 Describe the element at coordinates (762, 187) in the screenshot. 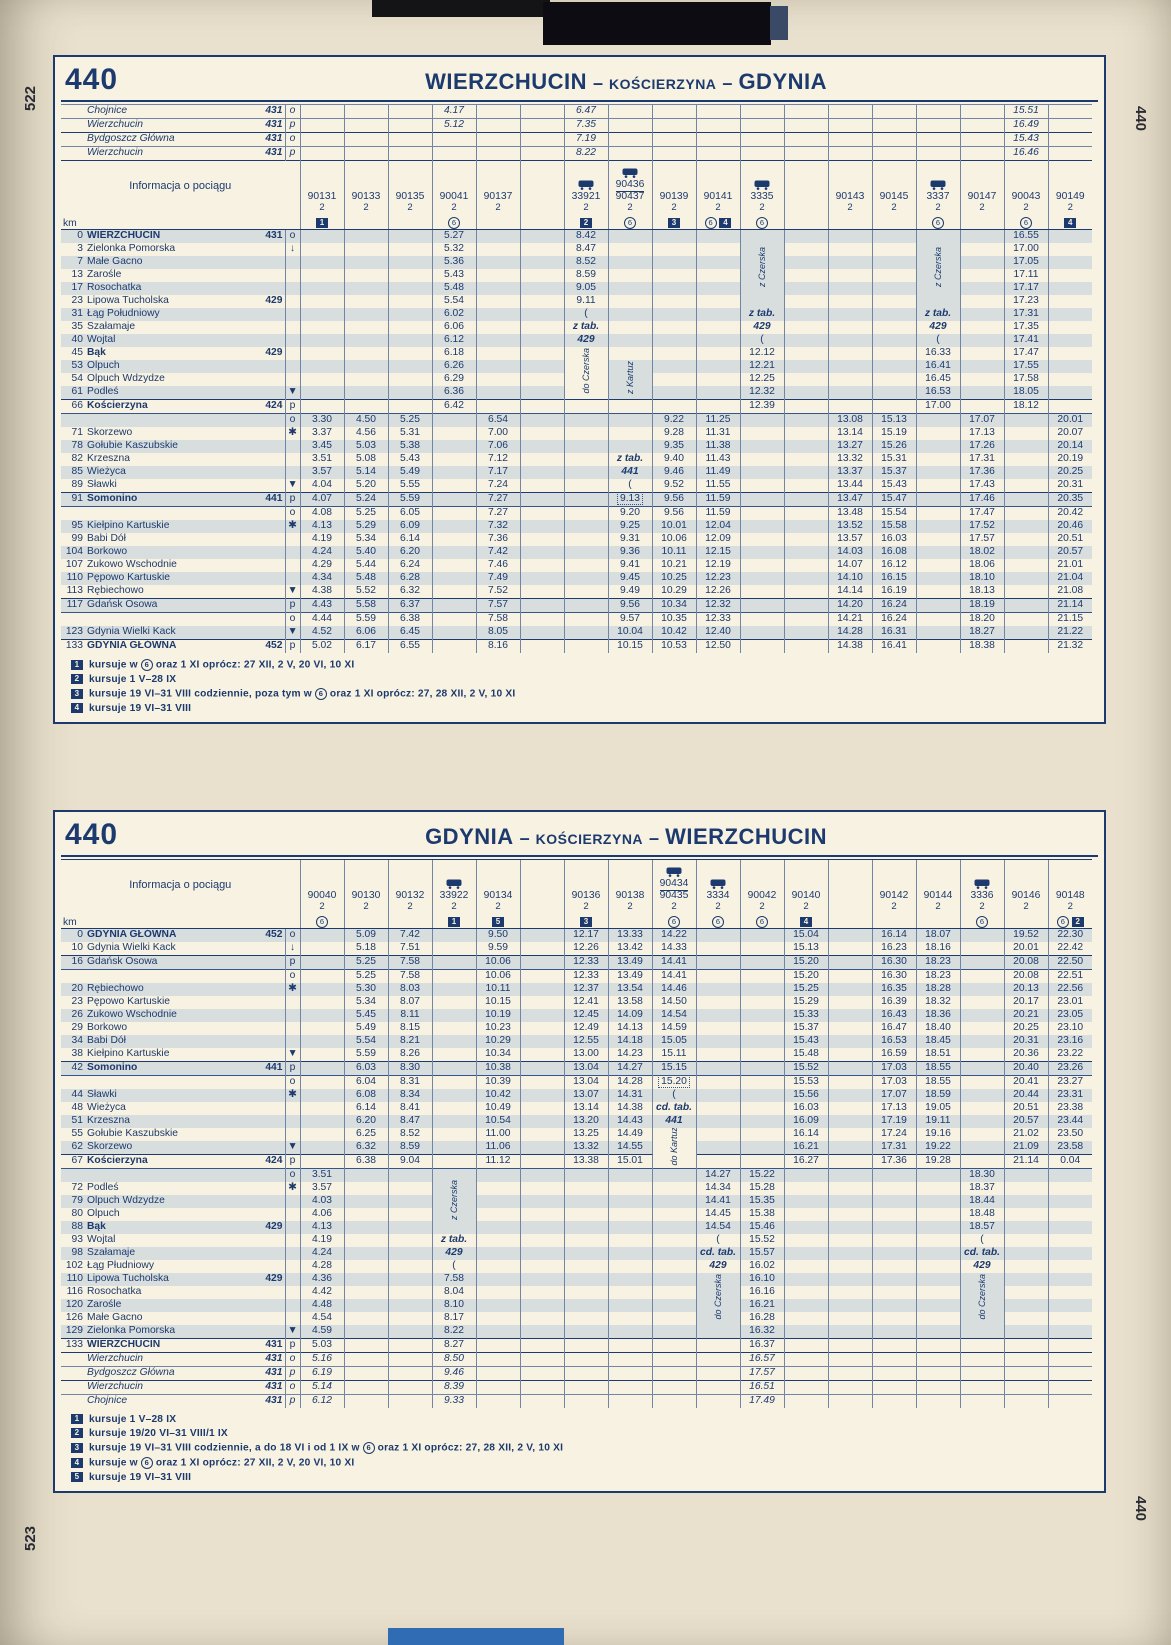

I see `train-number: 3335 2` at that location.